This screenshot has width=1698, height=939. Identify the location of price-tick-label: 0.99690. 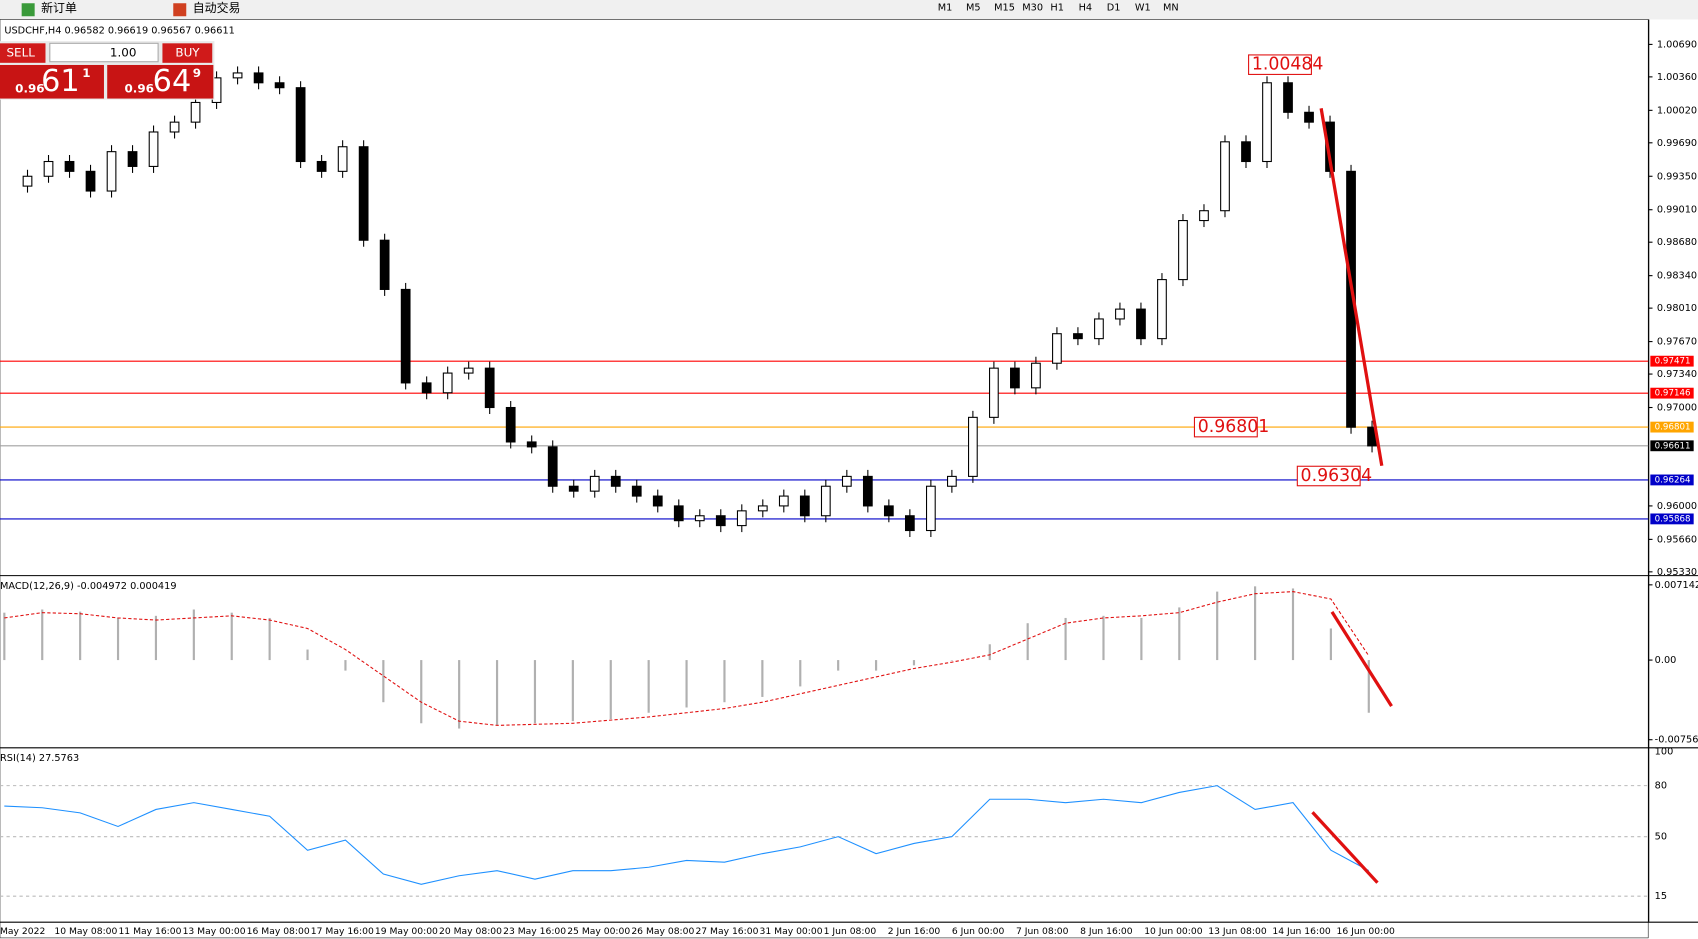
(1677, 143).